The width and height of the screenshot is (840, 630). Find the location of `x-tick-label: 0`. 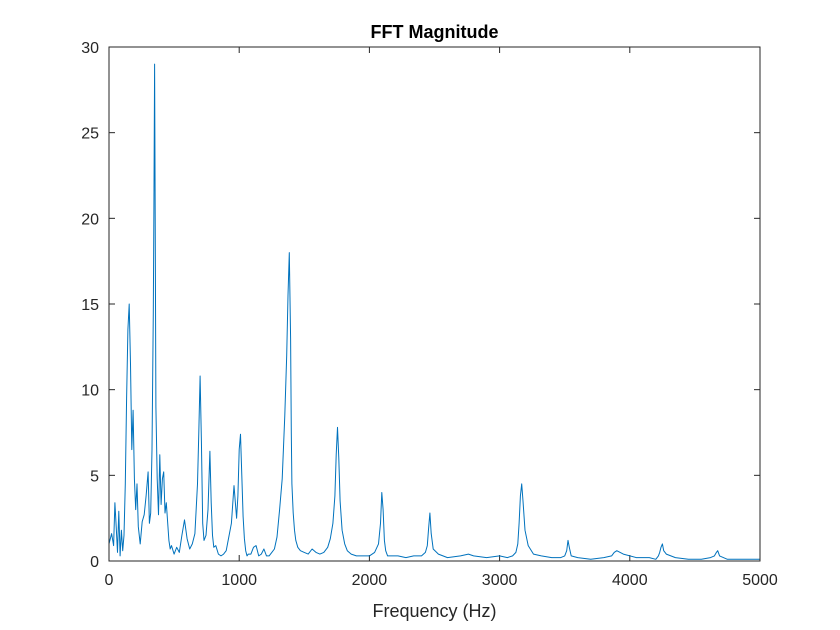

x-tick-label: 0 is located at coordinates (109, 580).